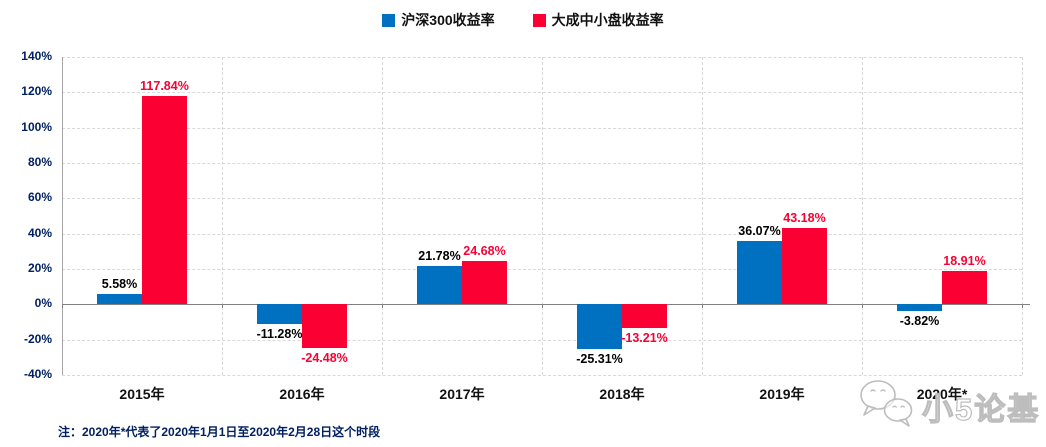 The image size is (1046, 447). I want to click on bar-大成中小盘收益率-2017年, so click(484, 282).